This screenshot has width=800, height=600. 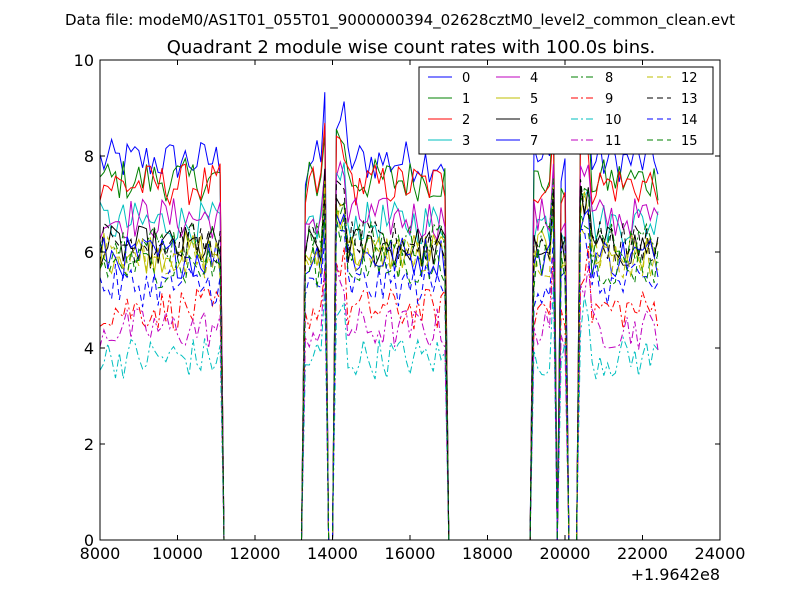 What do you see at coordinates (466, 99) in the screenshot?
I see `legend-label-1: 1` at bounding box center [466, 99].